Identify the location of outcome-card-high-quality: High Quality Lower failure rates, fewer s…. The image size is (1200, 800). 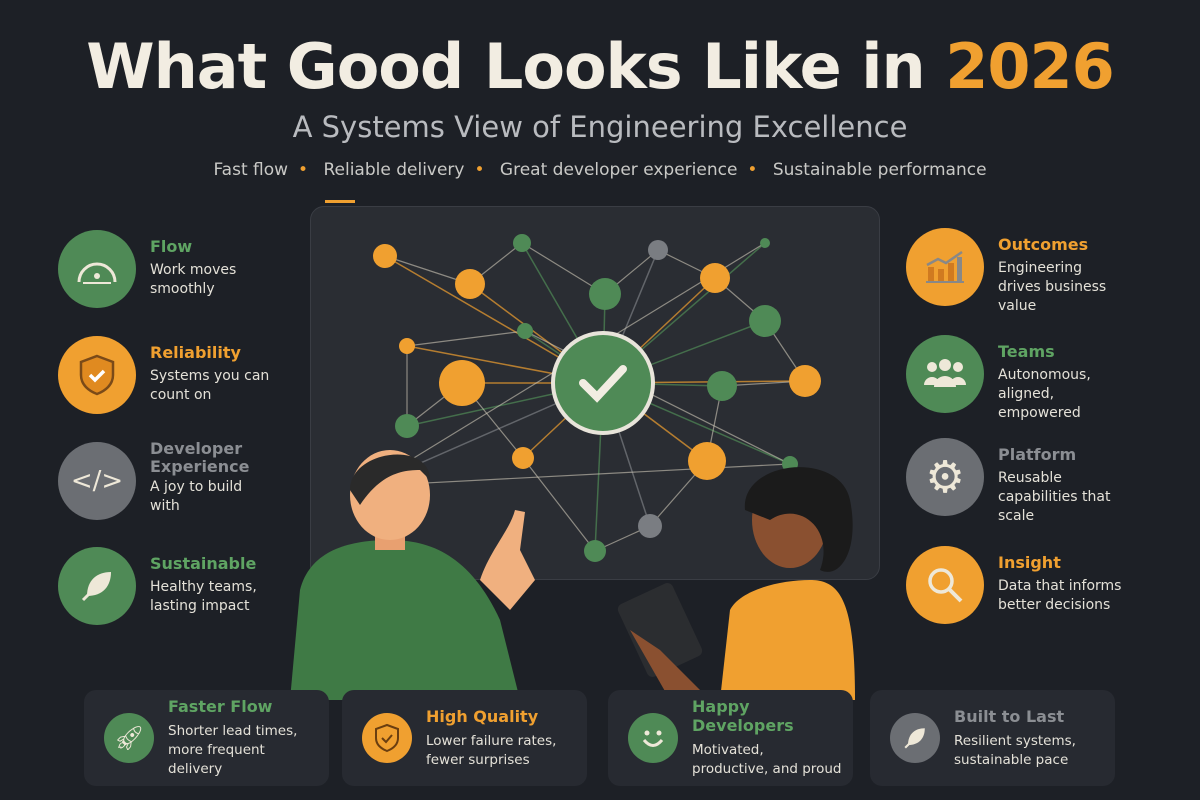
(464, 738).